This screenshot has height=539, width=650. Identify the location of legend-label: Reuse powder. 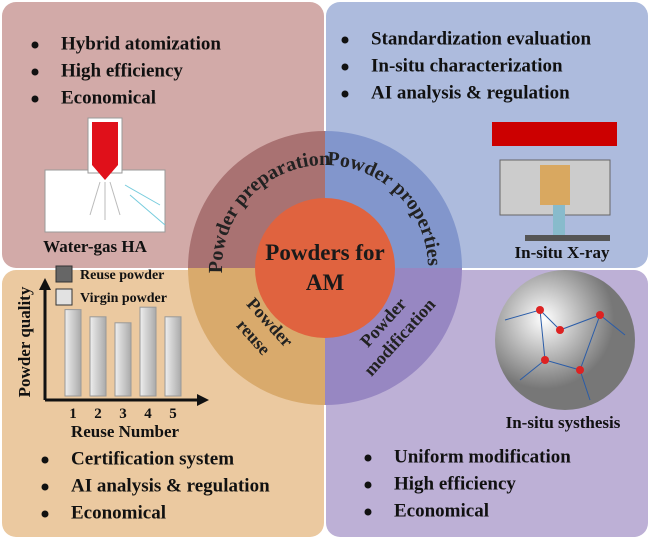
(122, 275).